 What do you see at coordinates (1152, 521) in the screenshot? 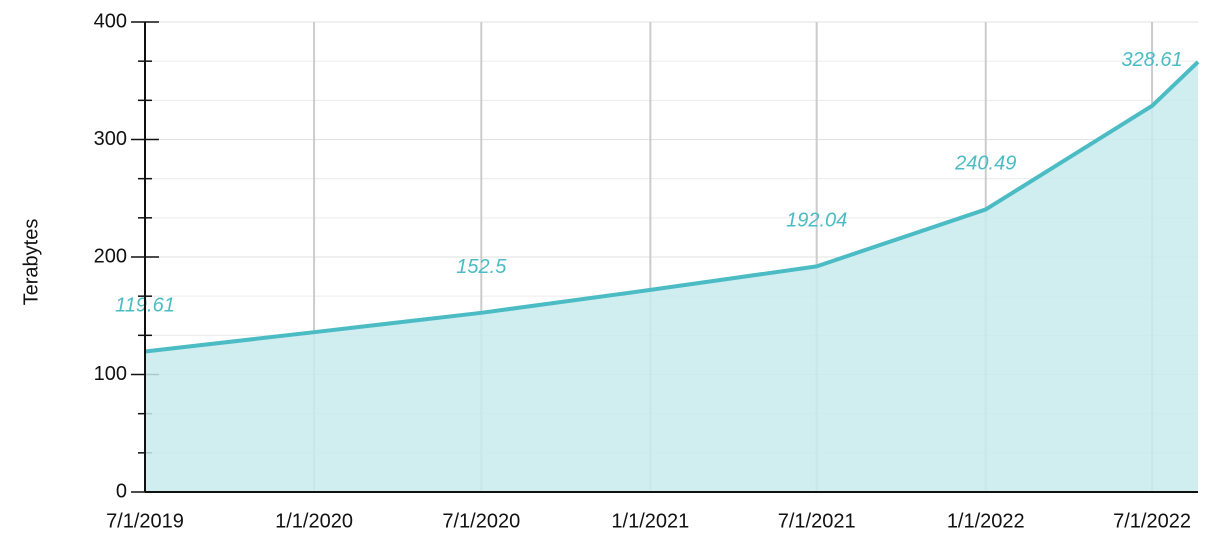
I see `x-tick-label: 7/1/2022` at bounding box center [1152, 521].